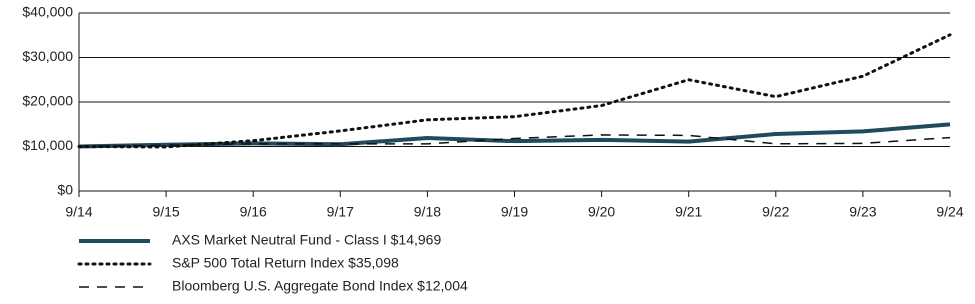 The width and height of the screenshot is (975, 304). What do you see at coordinates (47, 145) in the screenshot?
I see `y-tick-label: $10,000` at bounding box center [47, 145].